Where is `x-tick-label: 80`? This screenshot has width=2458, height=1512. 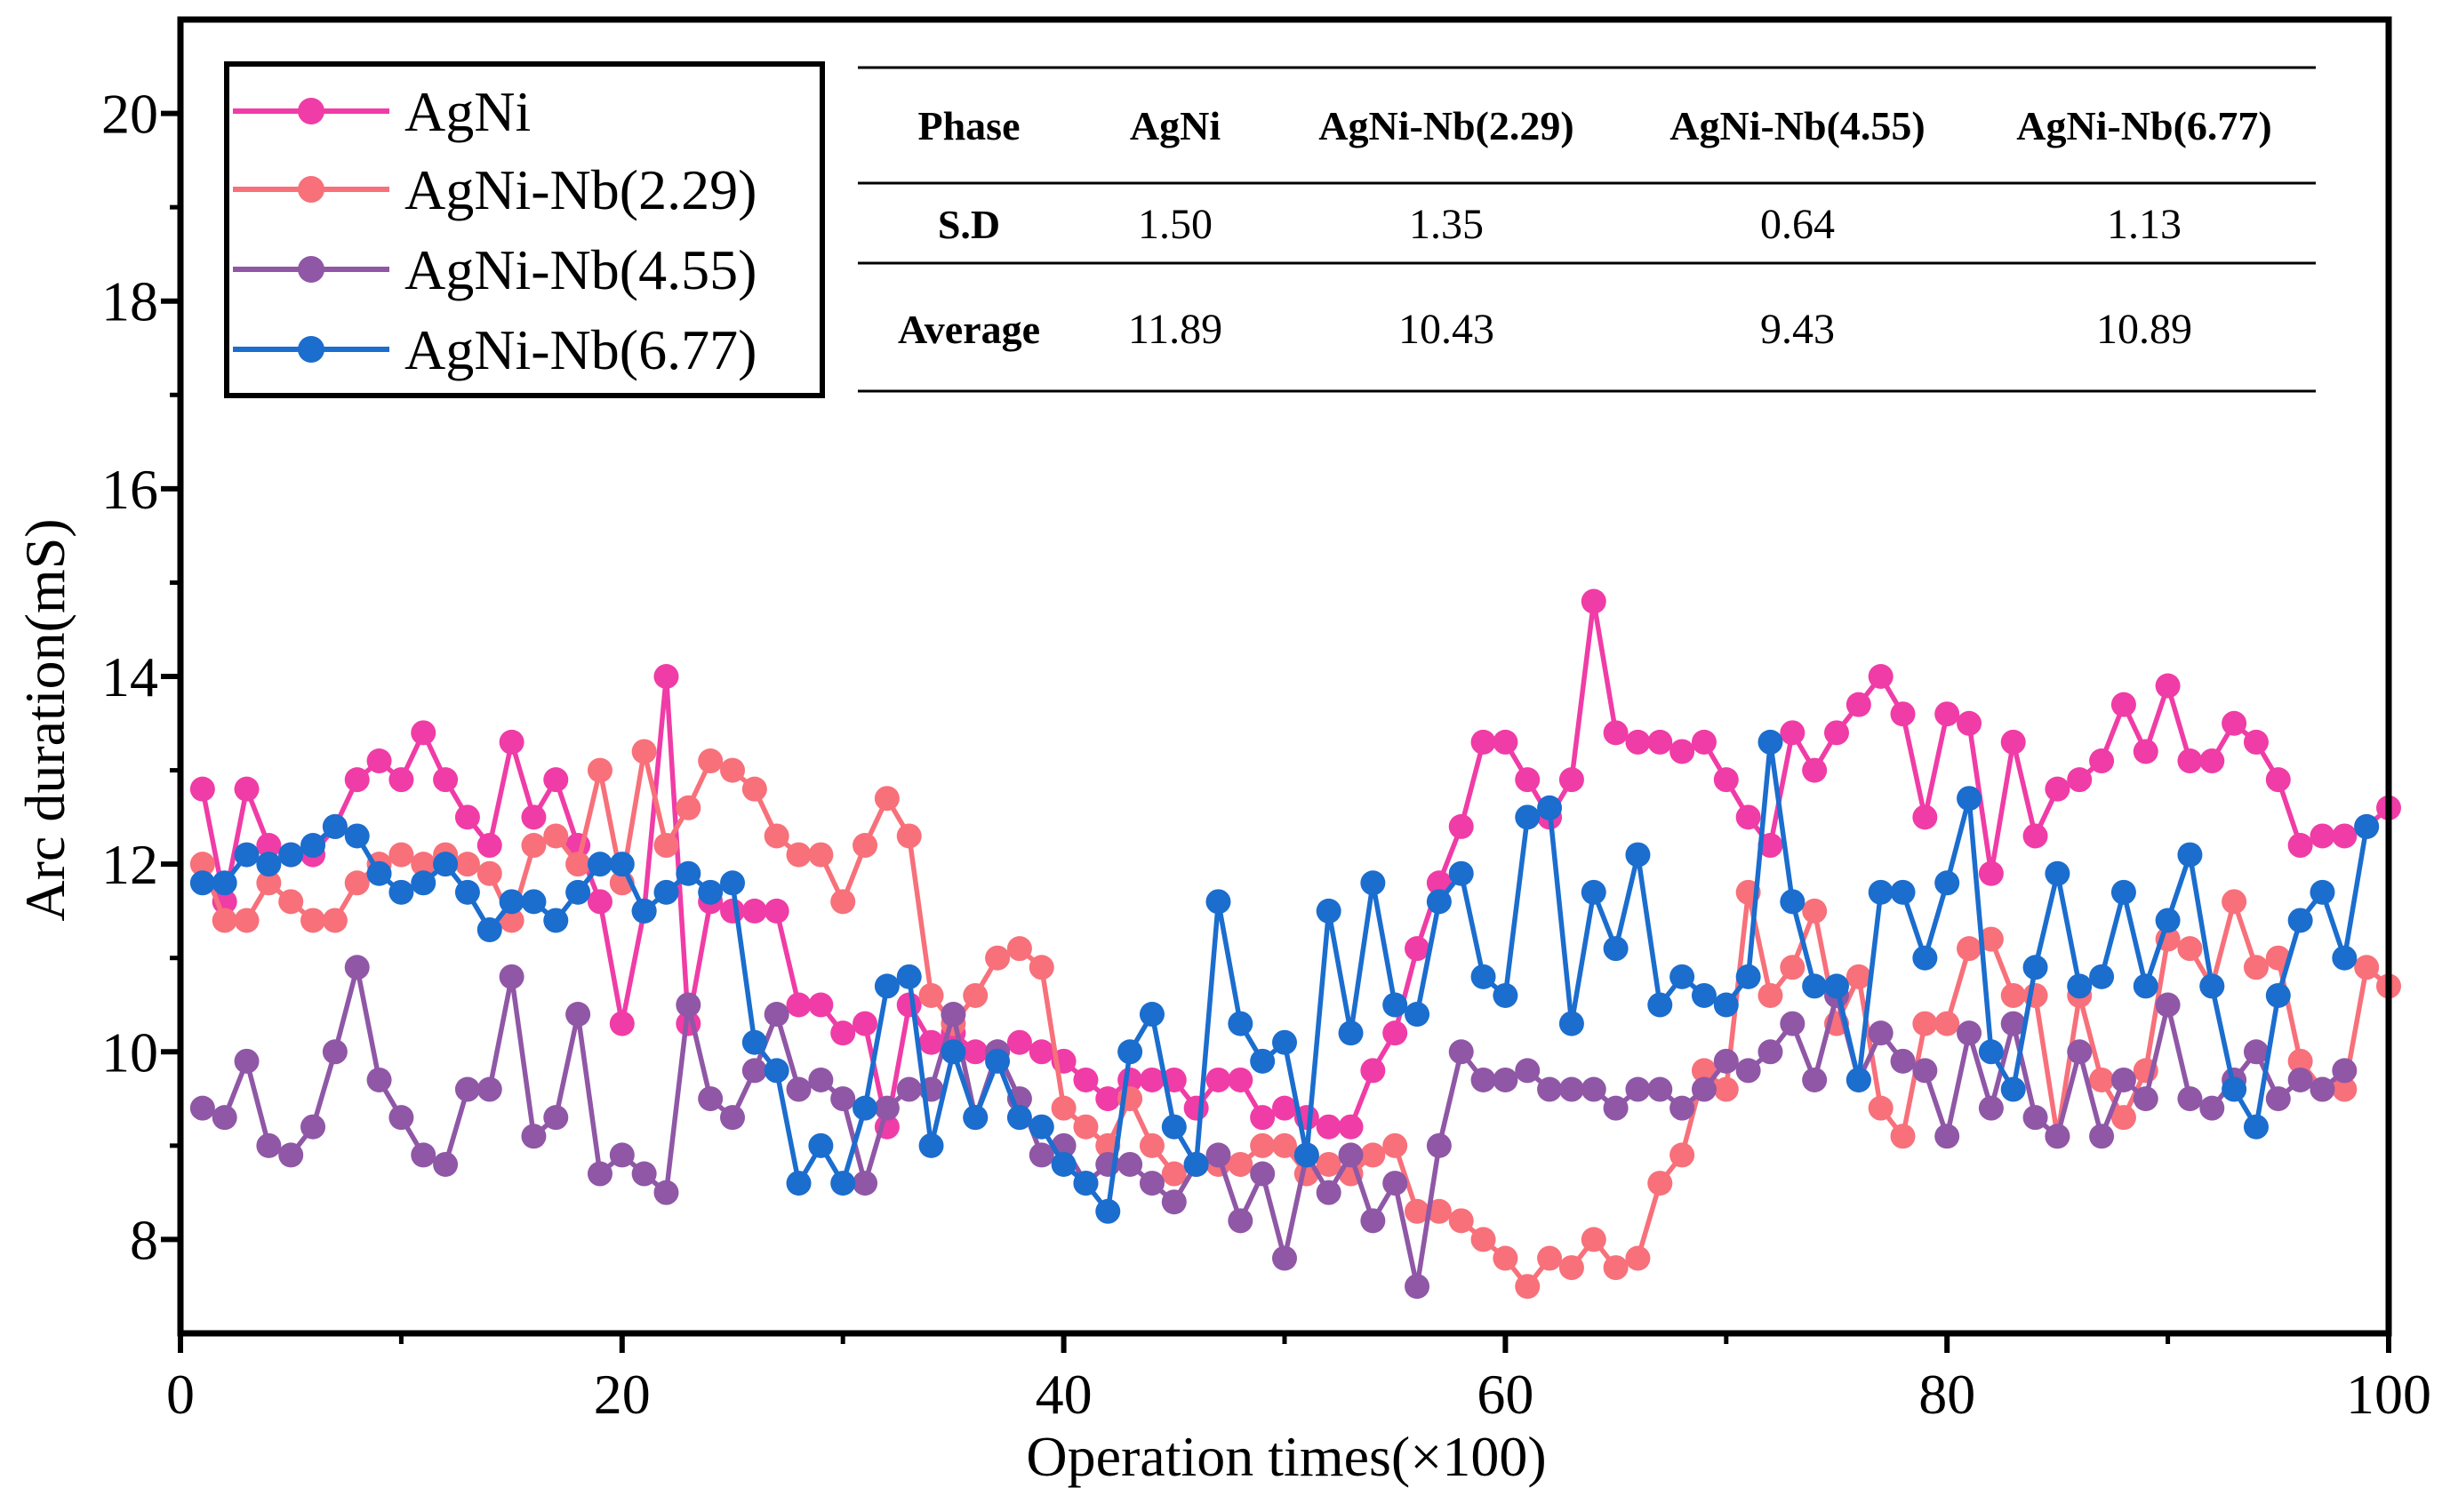
x-tick-label: 80 is located at coordinates (1946, 1394).